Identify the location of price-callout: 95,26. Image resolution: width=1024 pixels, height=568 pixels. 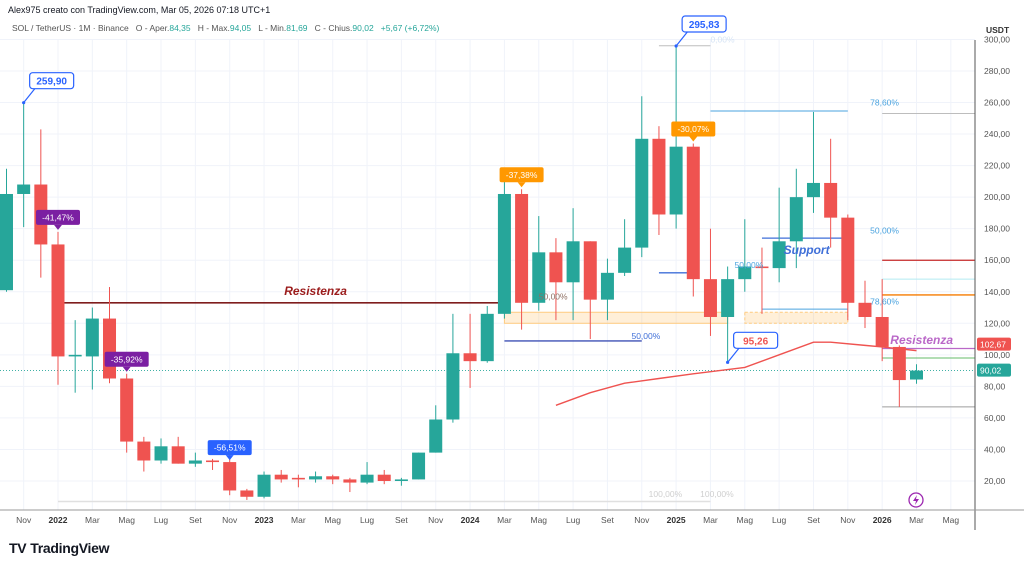
(752, 347).